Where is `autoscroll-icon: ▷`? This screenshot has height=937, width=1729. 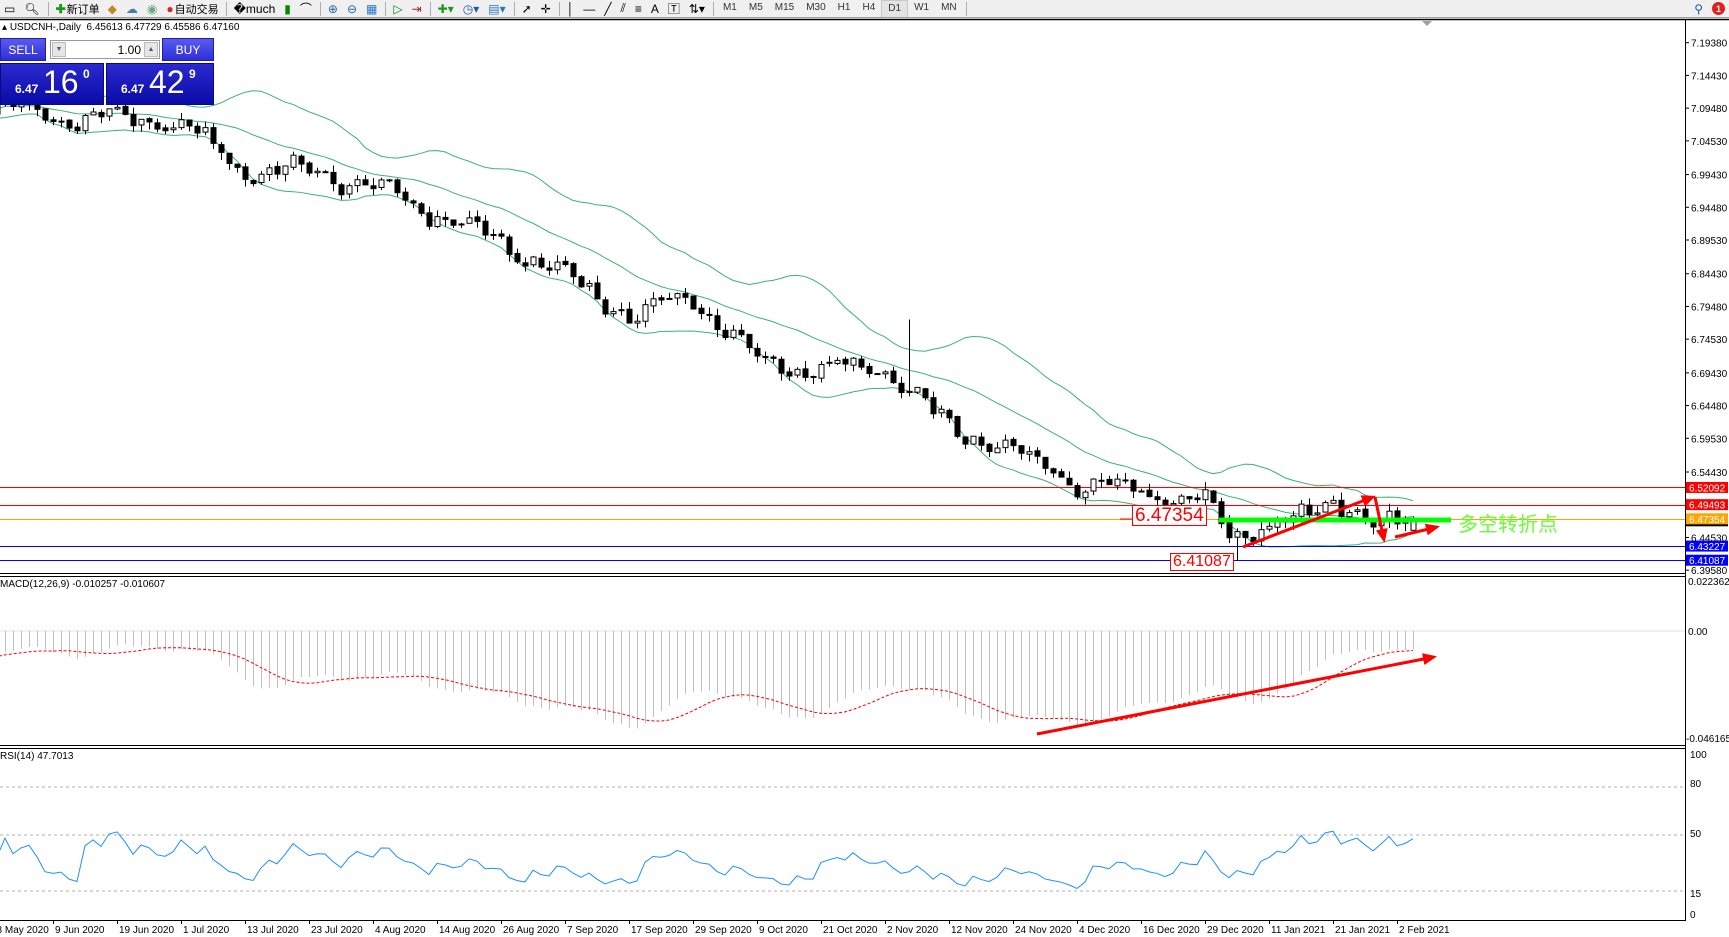
autoscroll-icon: ▷ is located at coordinates (398, 8).